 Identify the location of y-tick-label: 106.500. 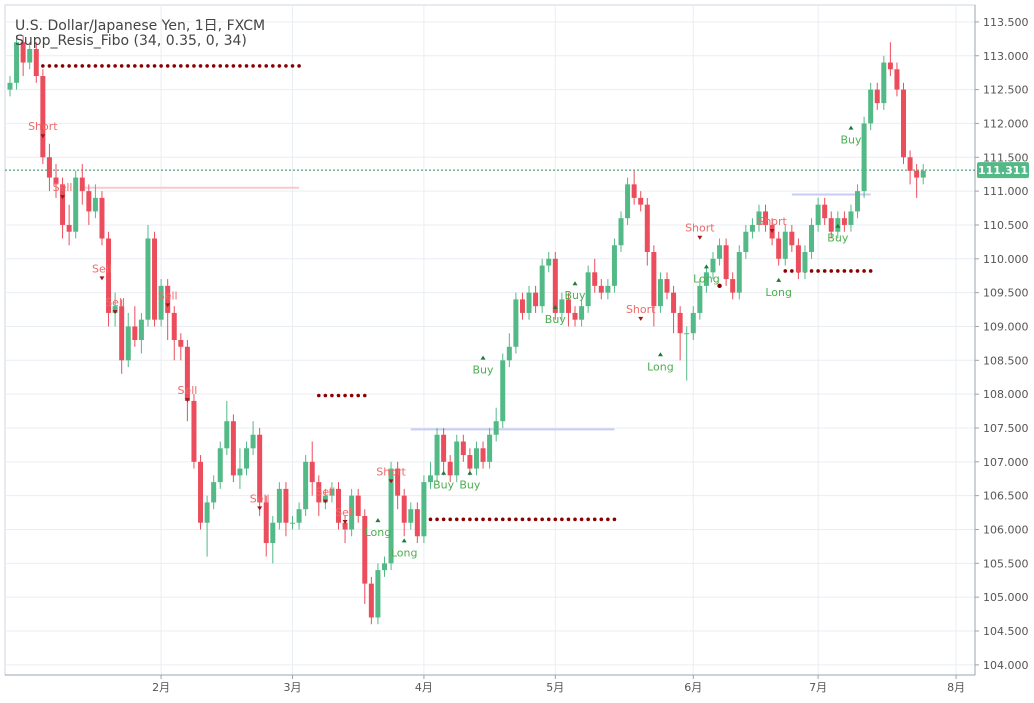
(1006, 496).